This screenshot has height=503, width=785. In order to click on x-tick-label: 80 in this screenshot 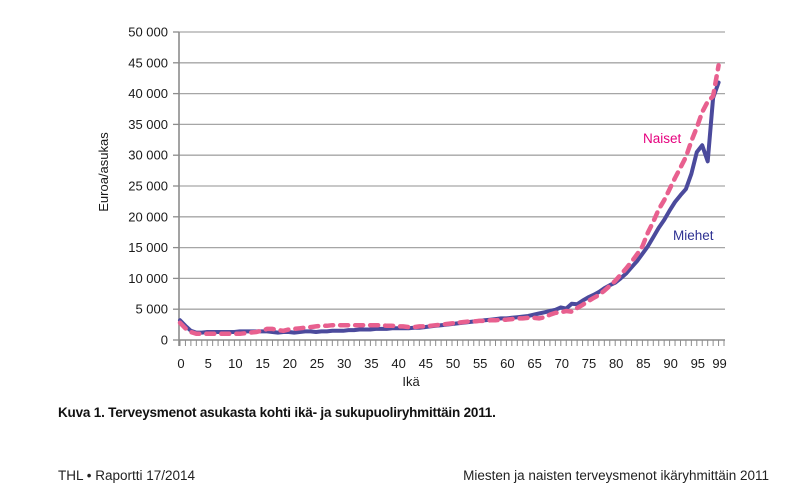, I will do `click(616, 363)`.